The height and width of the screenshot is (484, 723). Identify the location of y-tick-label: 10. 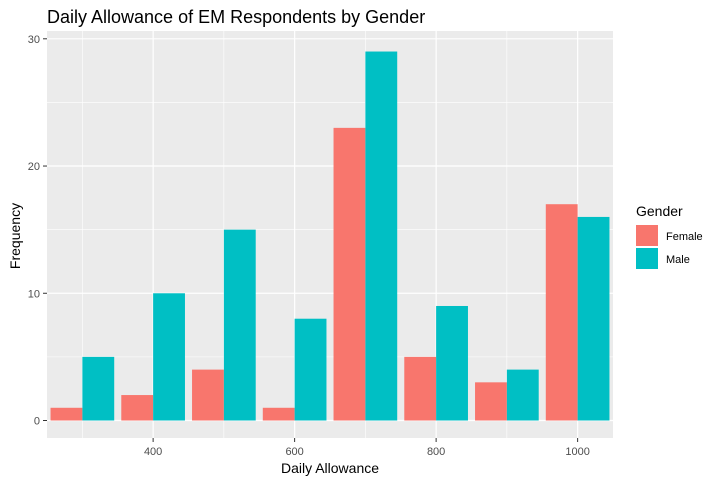
(34, 294).